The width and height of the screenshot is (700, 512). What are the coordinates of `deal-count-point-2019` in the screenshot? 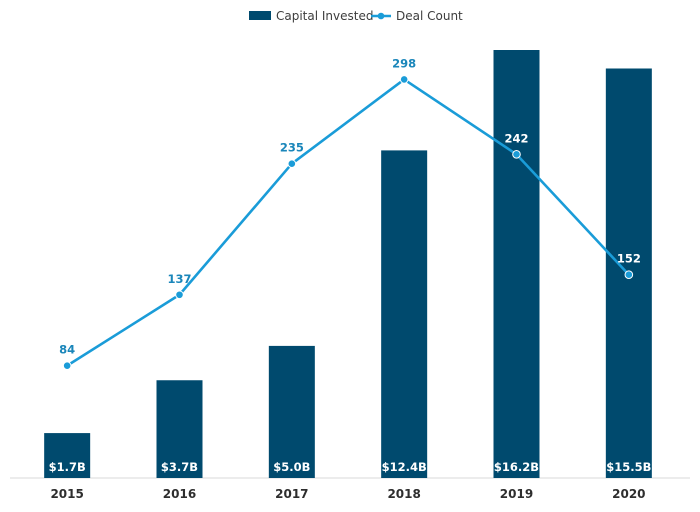 It's located at (516, 154).